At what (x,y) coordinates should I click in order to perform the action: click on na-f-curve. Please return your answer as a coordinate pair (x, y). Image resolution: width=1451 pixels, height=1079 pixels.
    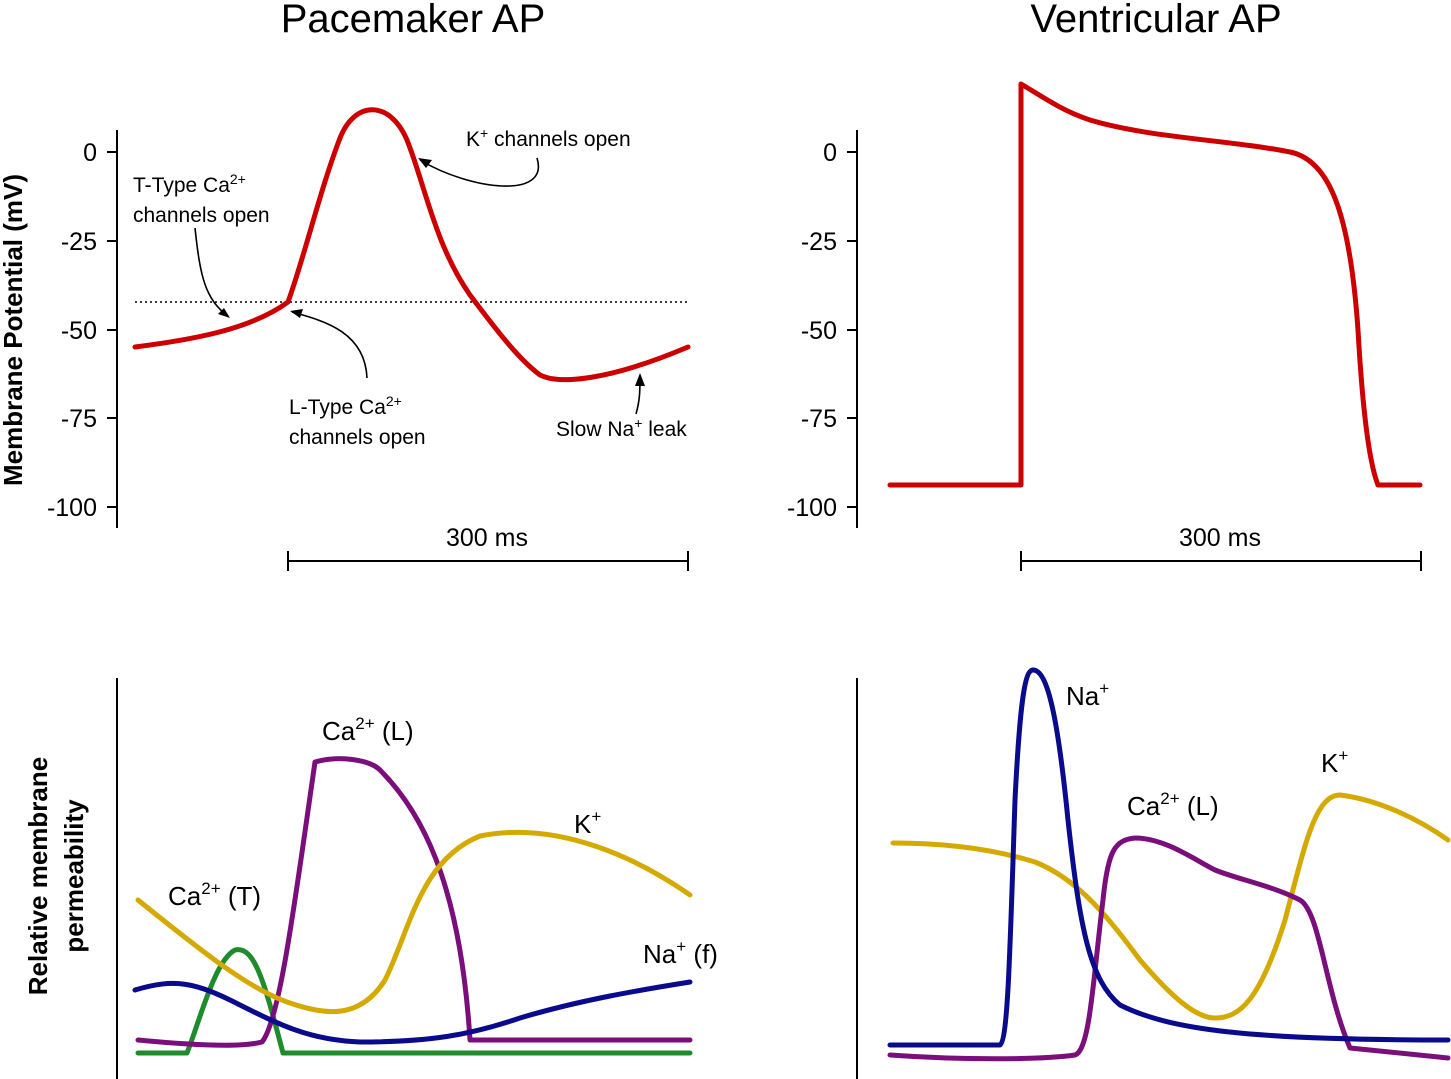
    Looking at the image, I should click on (412, 1012).